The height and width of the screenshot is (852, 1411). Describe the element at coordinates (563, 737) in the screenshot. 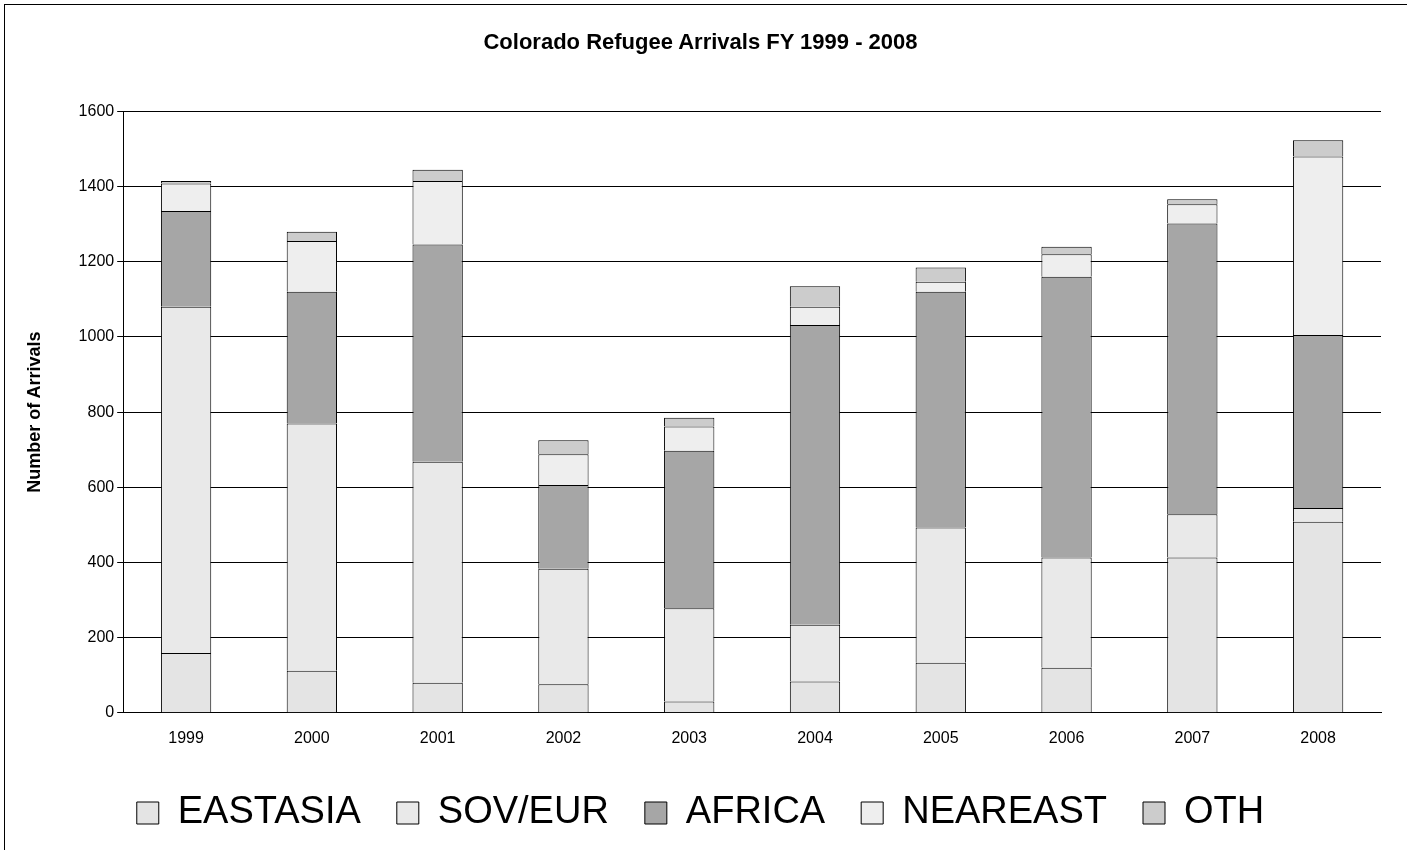

I see `x-tick-label: 2002` at that location.